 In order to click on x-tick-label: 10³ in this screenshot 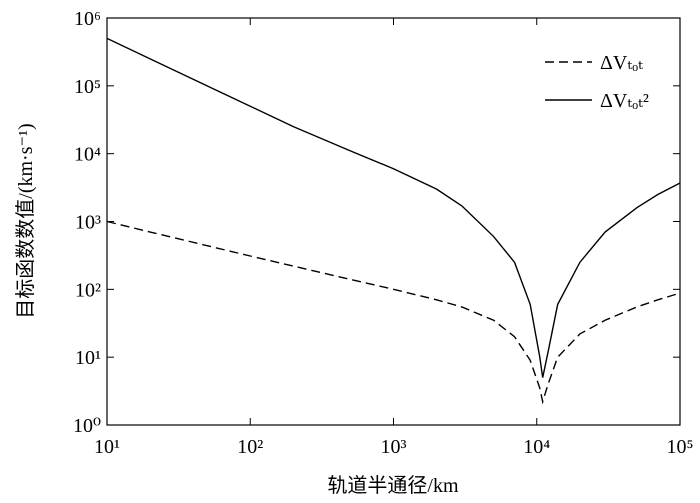, I will do `click(394, 447)`.